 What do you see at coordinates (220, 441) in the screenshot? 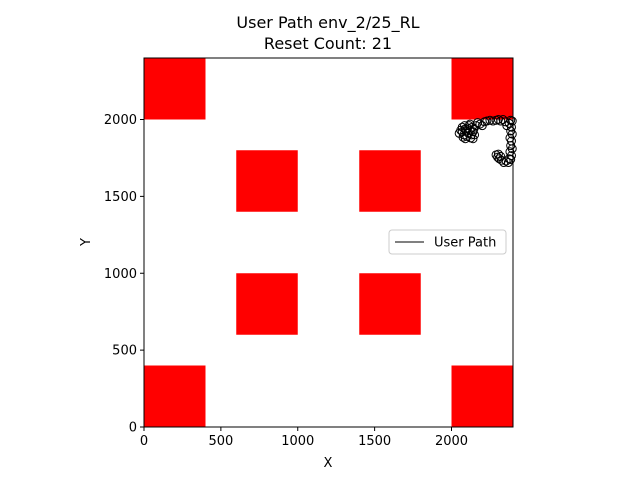
I see `x-tick-label-500: 500` at bounding box center [220, 441].